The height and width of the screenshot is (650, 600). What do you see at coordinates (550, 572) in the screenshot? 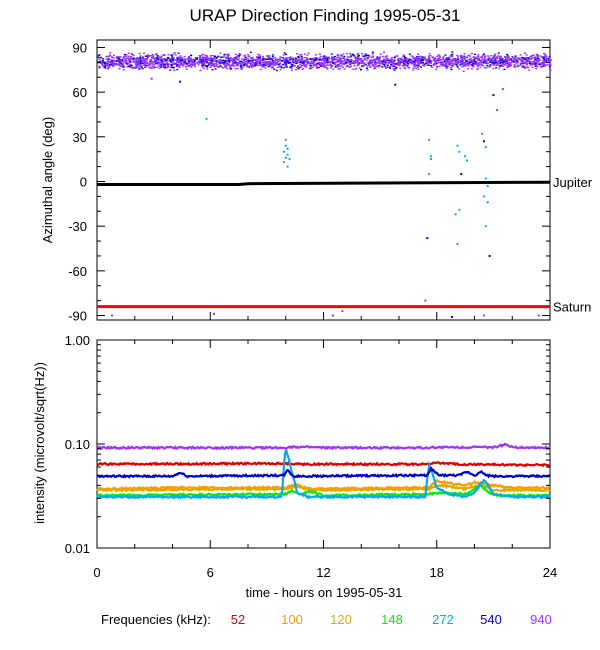
I see `time-tick-label: 24` at bounding box center [550, 572].